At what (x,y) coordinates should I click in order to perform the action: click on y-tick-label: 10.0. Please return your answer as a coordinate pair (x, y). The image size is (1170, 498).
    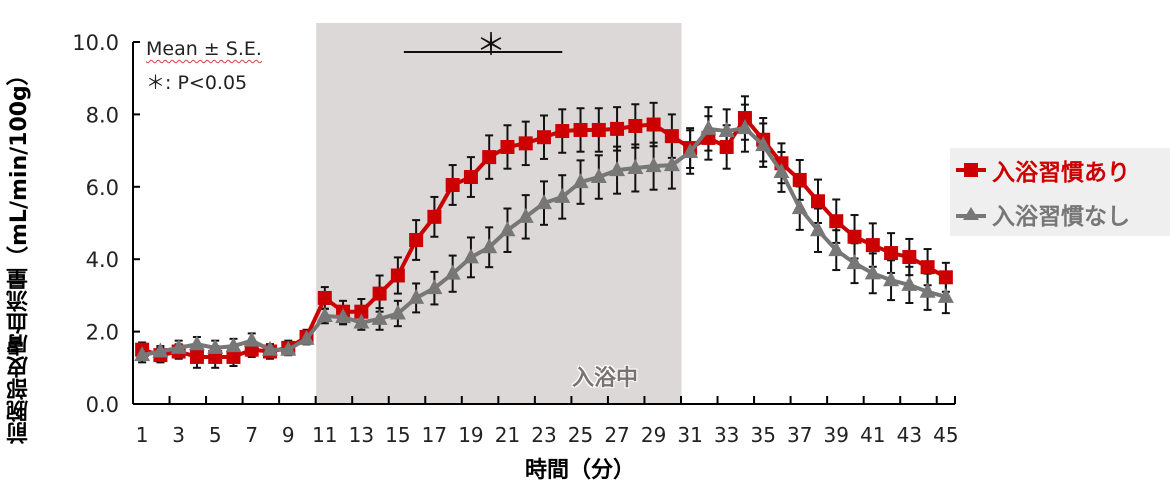
    Looking at the image, I should click on (95, 43).